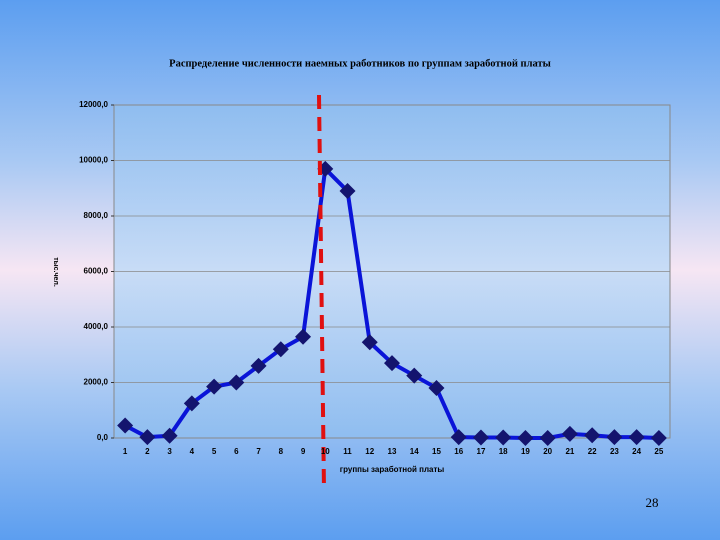 Image resolution: width=720 pixels, height=540 pixels. I want to click on x-tick-label: 17, so click(481, 451).